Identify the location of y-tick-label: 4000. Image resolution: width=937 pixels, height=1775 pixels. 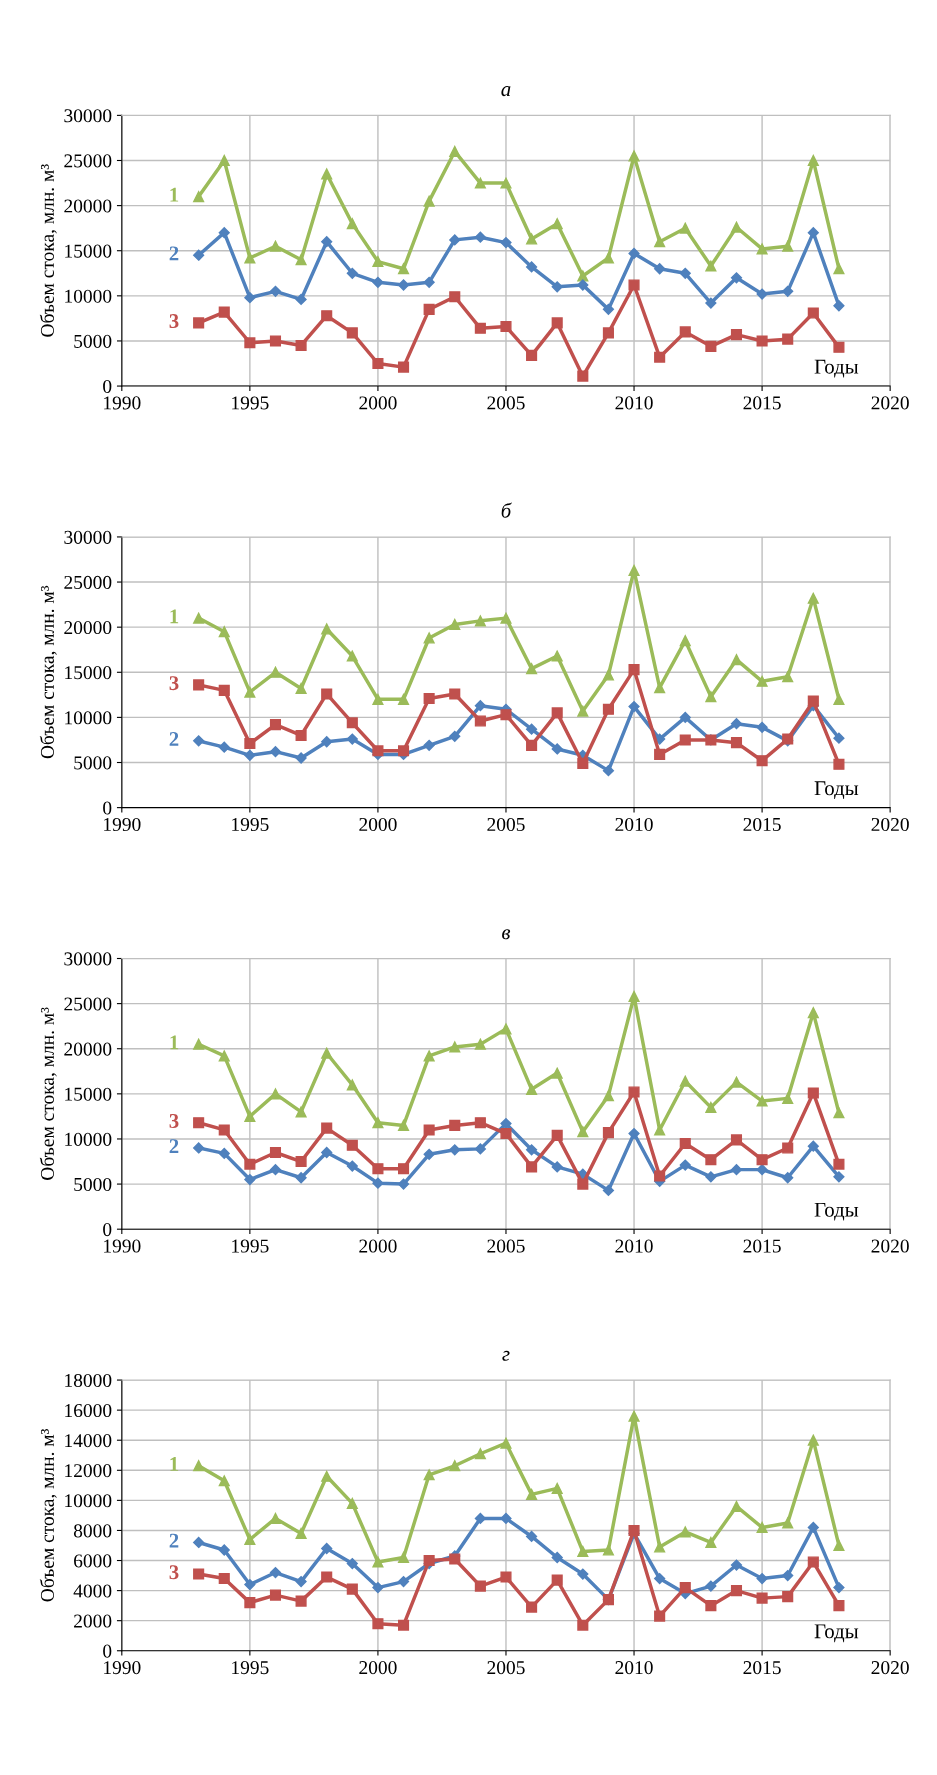
(92, 1591).